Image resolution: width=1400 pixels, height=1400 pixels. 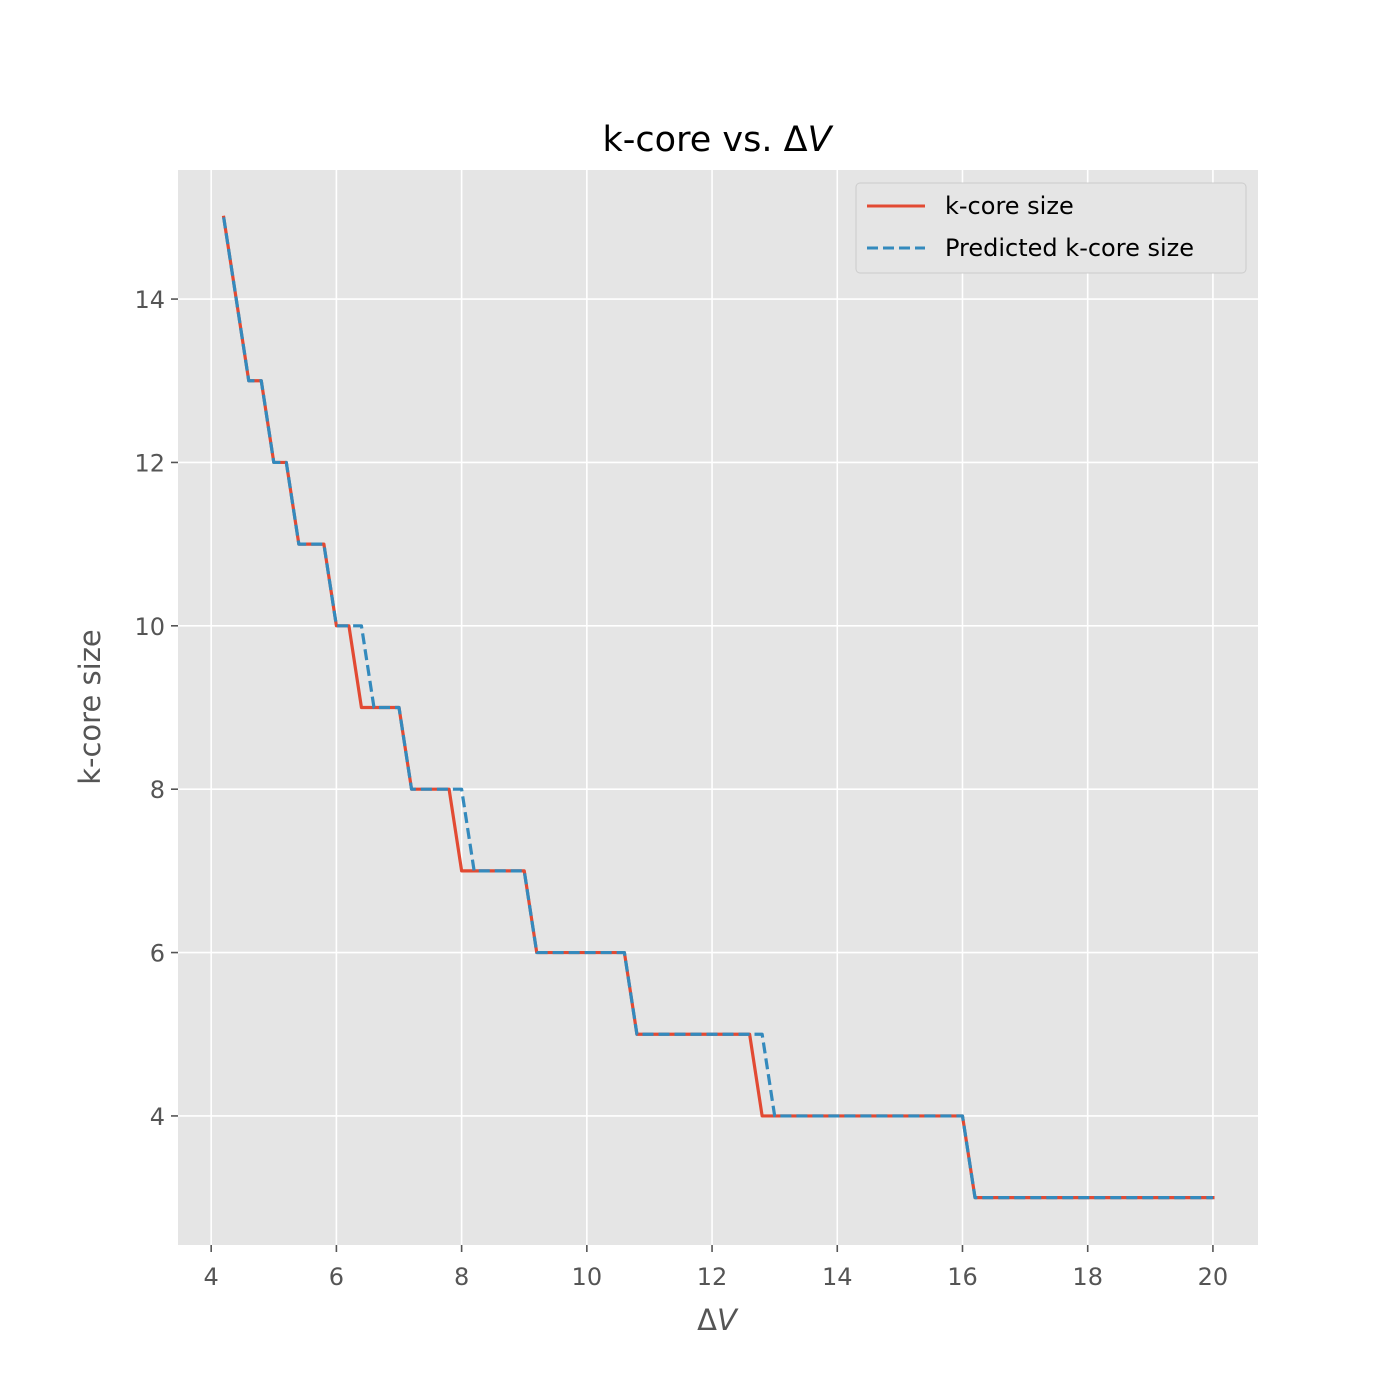 What do you see at coordinates (1069, 248) in the screenshot?
I see `legend-label-predicted-k-core-size: Predicted k-core size` at bounding box center [1069, 248].